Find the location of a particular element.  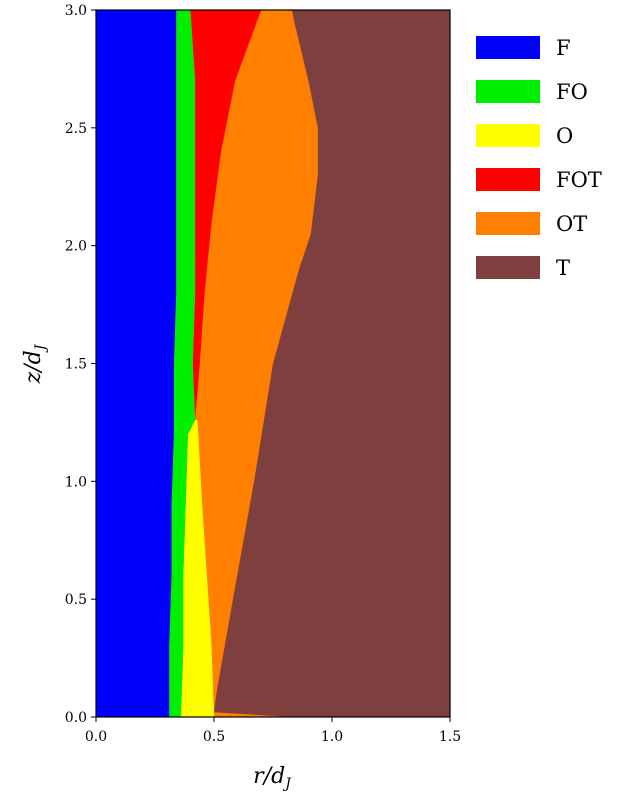

legend-swatch-f is located at coordinates (508, 47).